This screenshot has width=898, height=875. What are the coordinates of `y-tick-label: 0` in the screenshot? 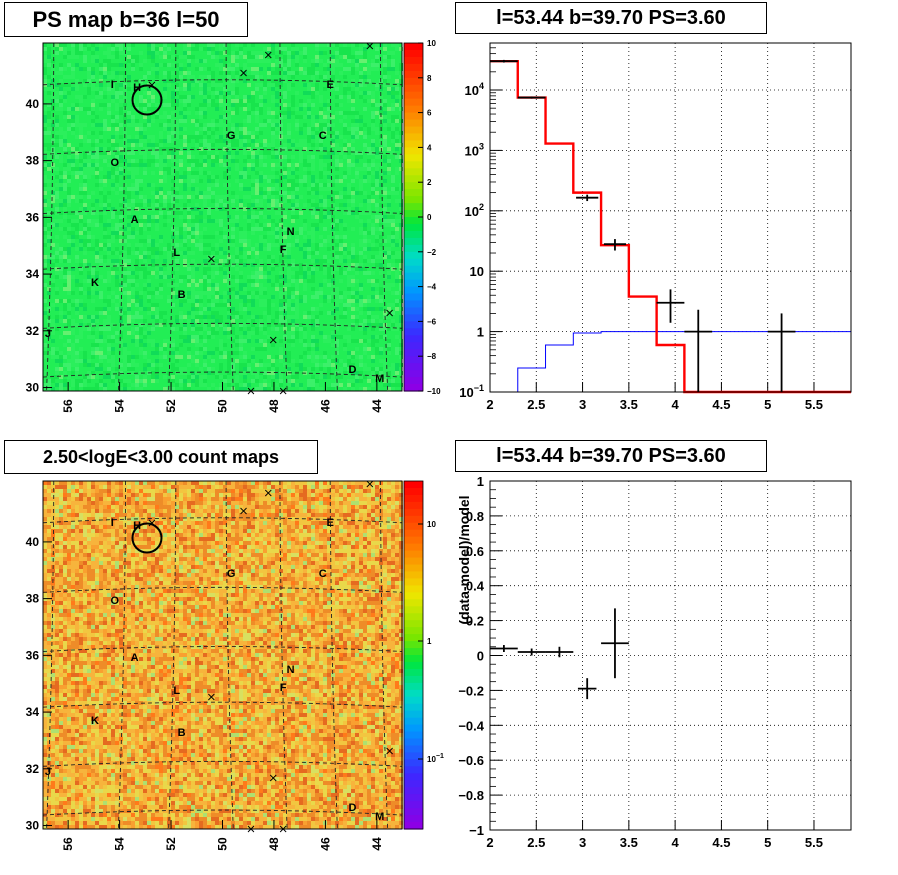 It's located at (480, 656).